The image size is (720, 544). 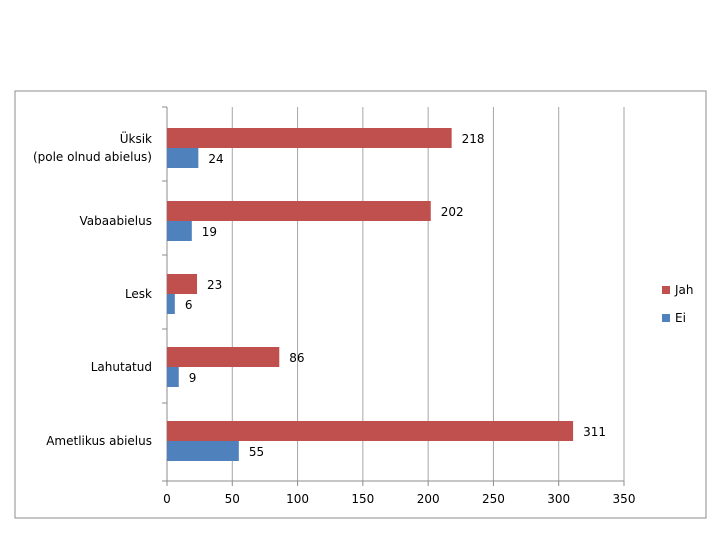 I want to click on x-tick-label: 250, so click(x=493, y=499).